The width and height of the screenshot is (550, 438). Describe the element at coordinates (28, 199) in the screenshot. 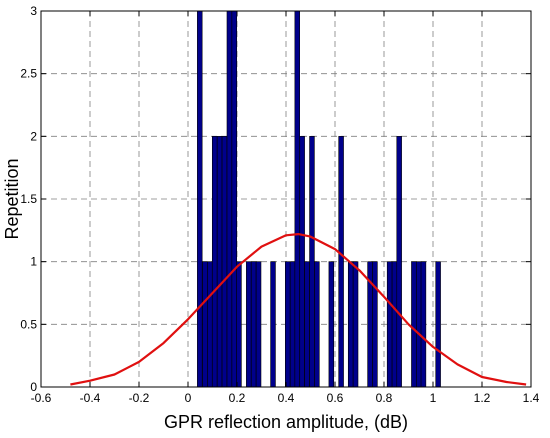

I see `y-tick-label-3: 1.5` at that location.